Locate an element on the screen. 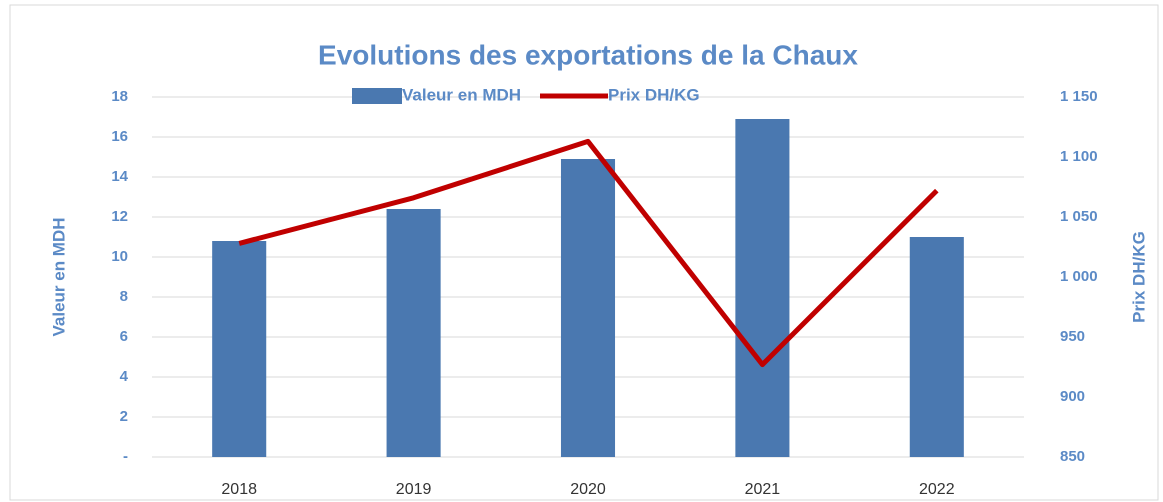 This screenshot has height=502, width=1163. y-tick-label: 2 is located at coordinates (124, 416).